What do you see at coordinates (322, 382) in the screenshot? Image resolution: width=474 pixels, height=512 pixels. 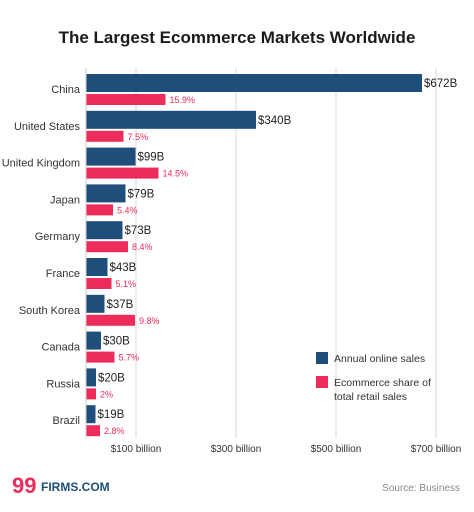 I see `legend-swatch-share` at bounding box center [322, 382].